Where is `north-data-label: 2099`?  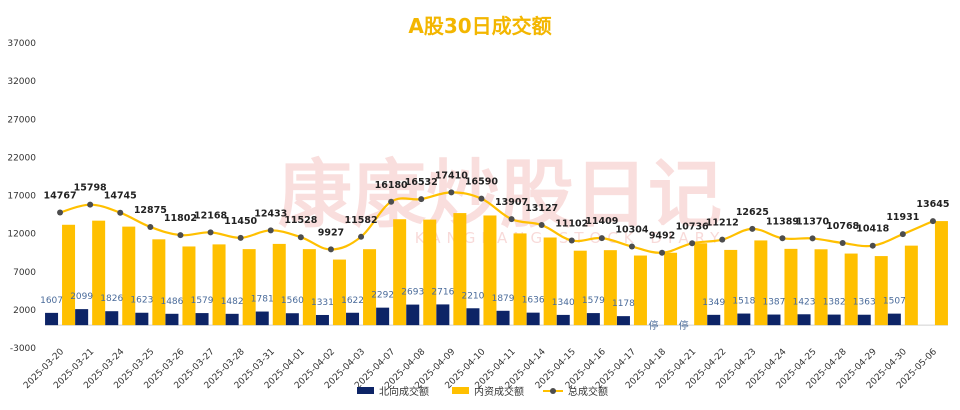
north-data-label: 2099 is located at coordinates (81, 297).